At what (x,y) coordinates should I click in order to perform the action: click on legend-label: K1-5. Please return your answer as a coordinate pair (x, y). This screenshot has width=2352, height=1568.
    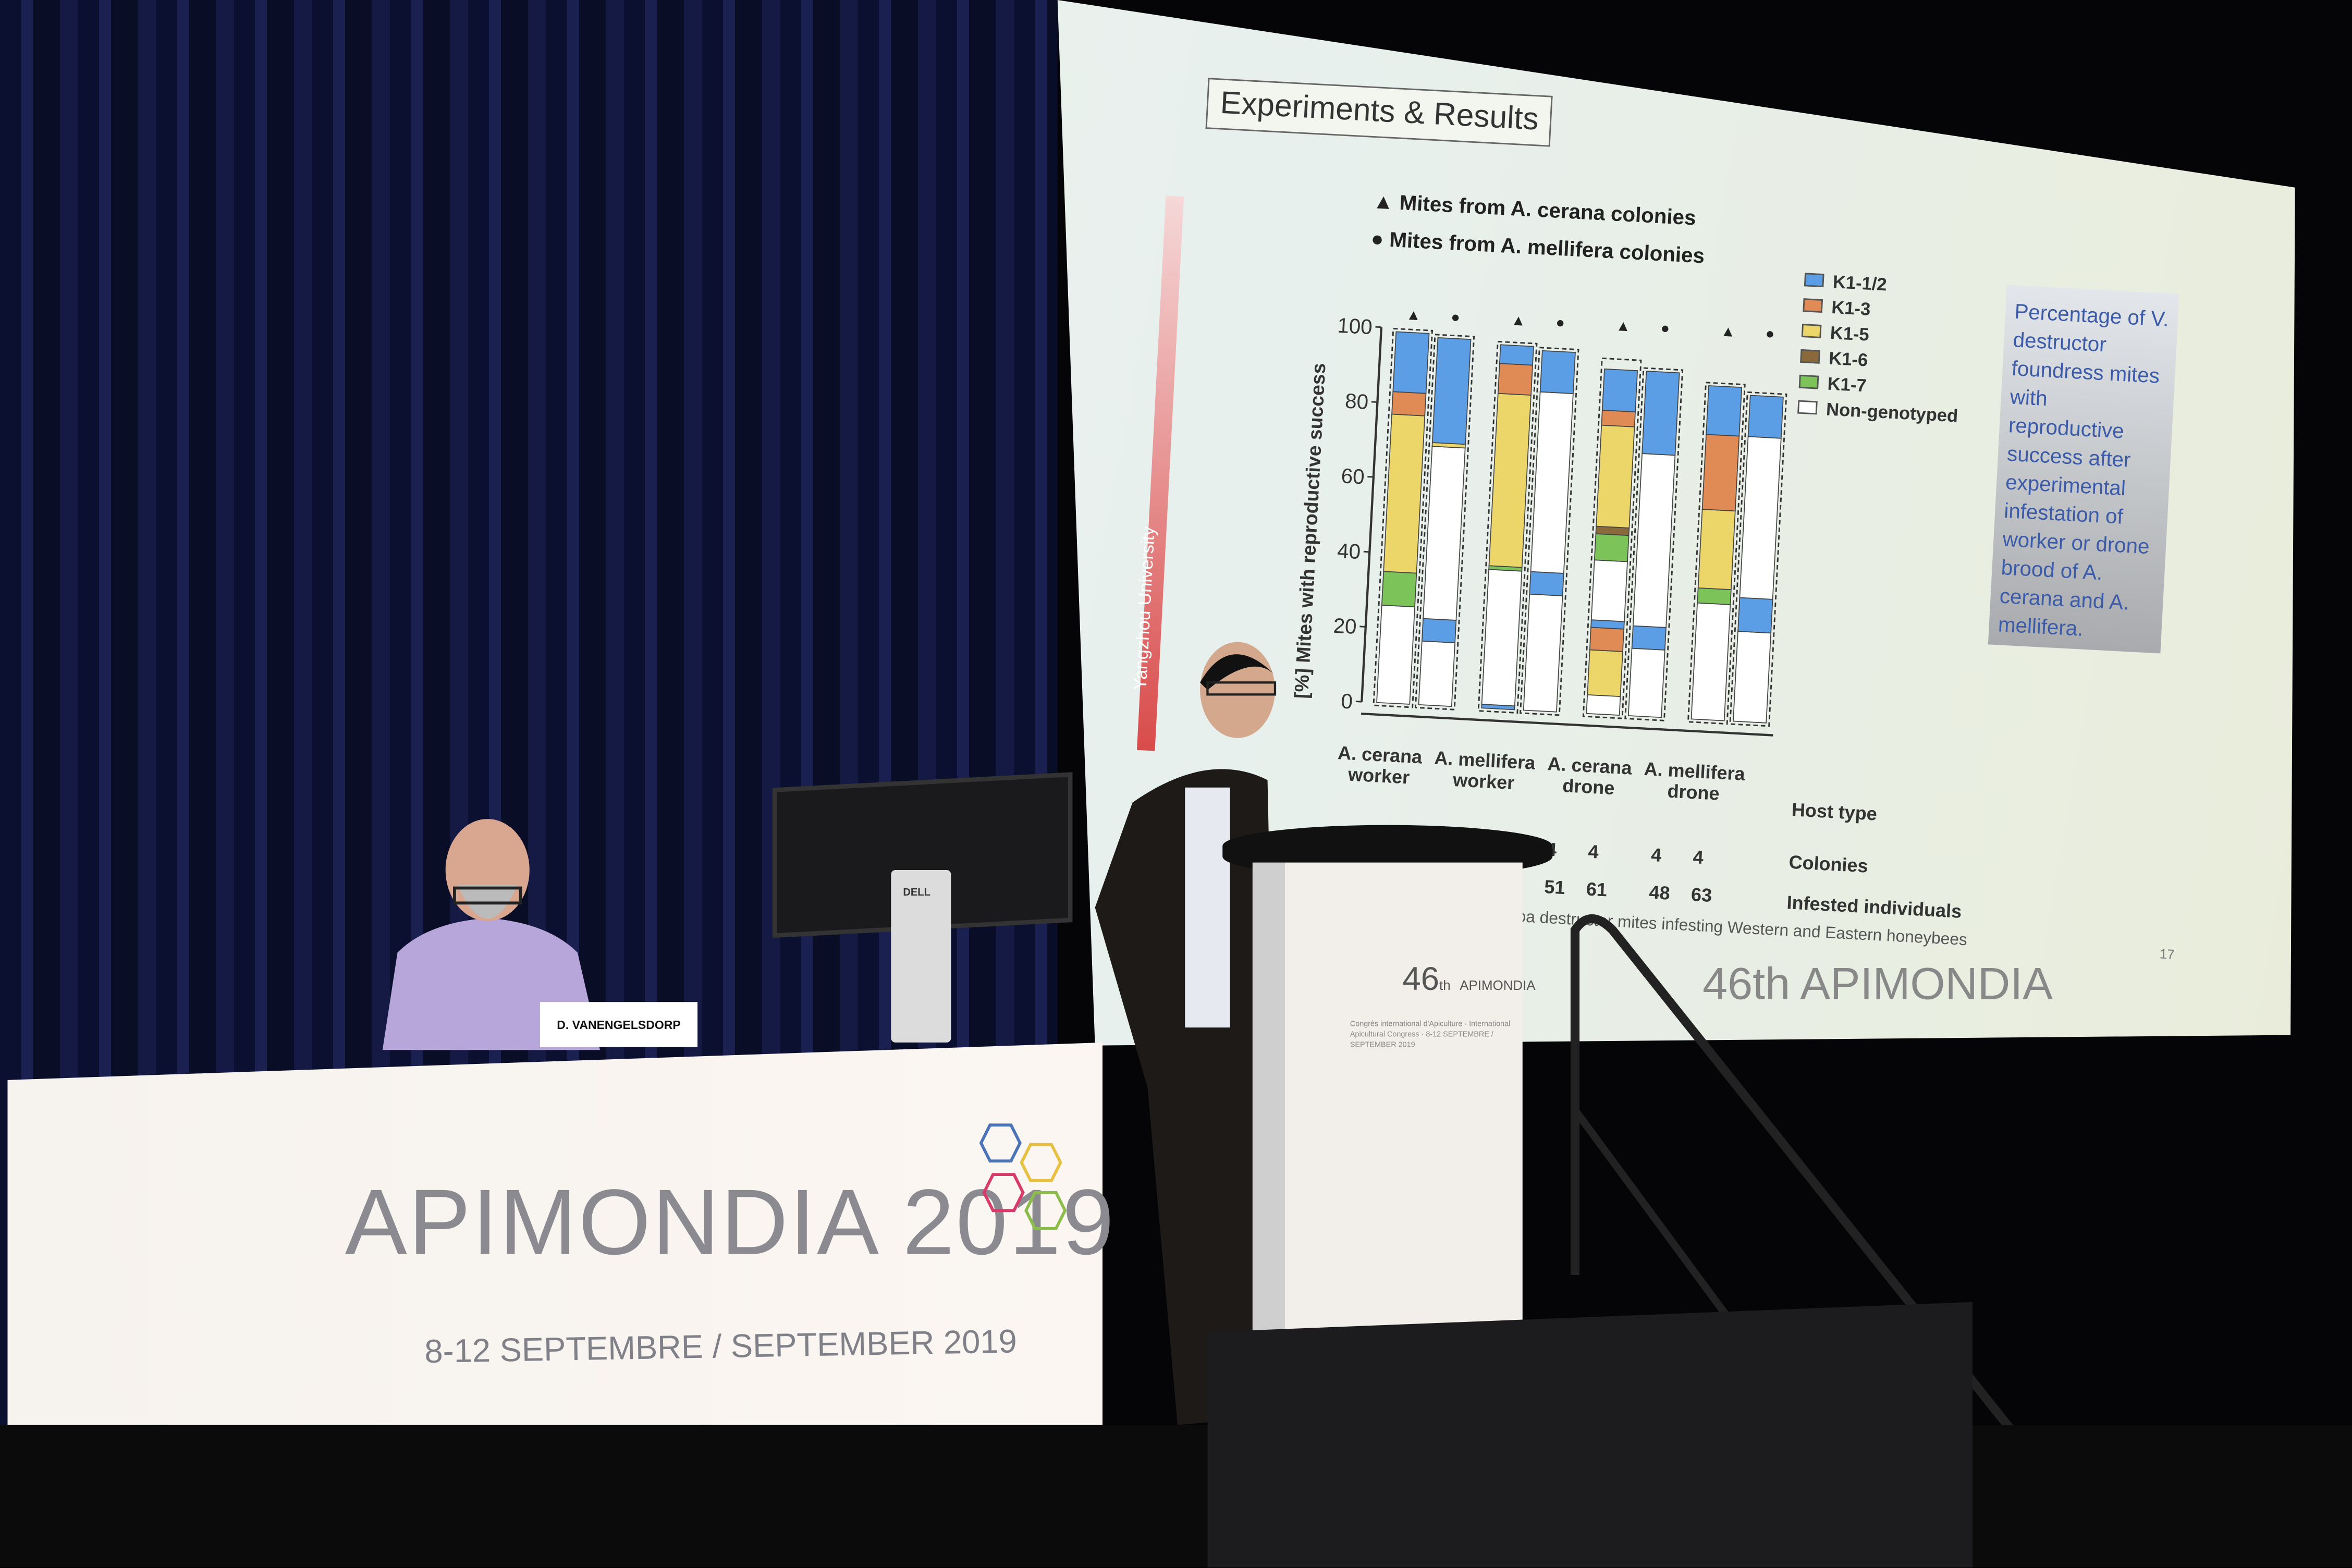
    Looking at the image, I should click on (1849, 333).